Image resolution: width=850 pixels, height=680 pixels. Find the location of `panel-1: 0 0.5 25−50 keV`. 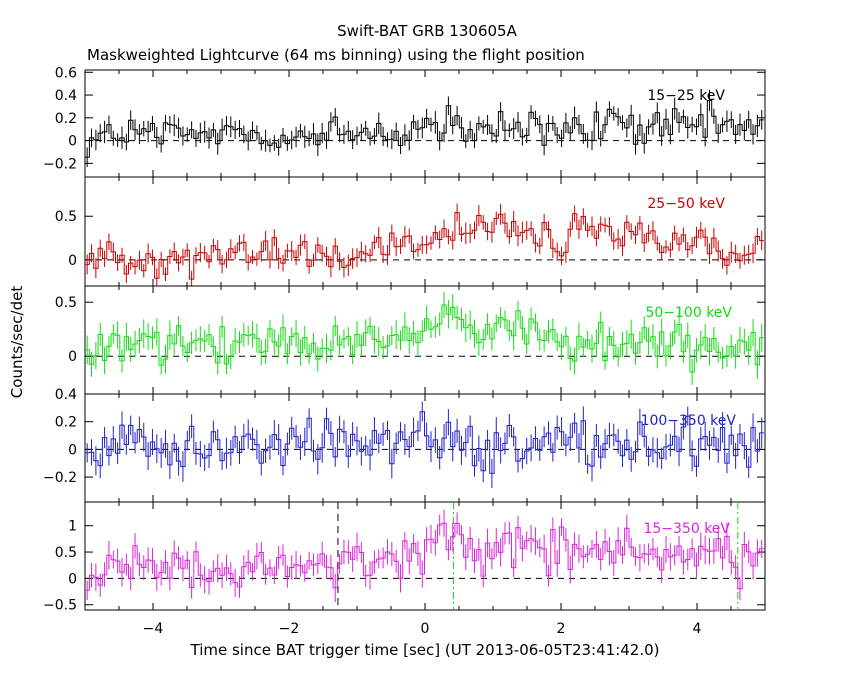

panel-1: 0 0.5 25−50 keV is located at coordinates (410, 231).